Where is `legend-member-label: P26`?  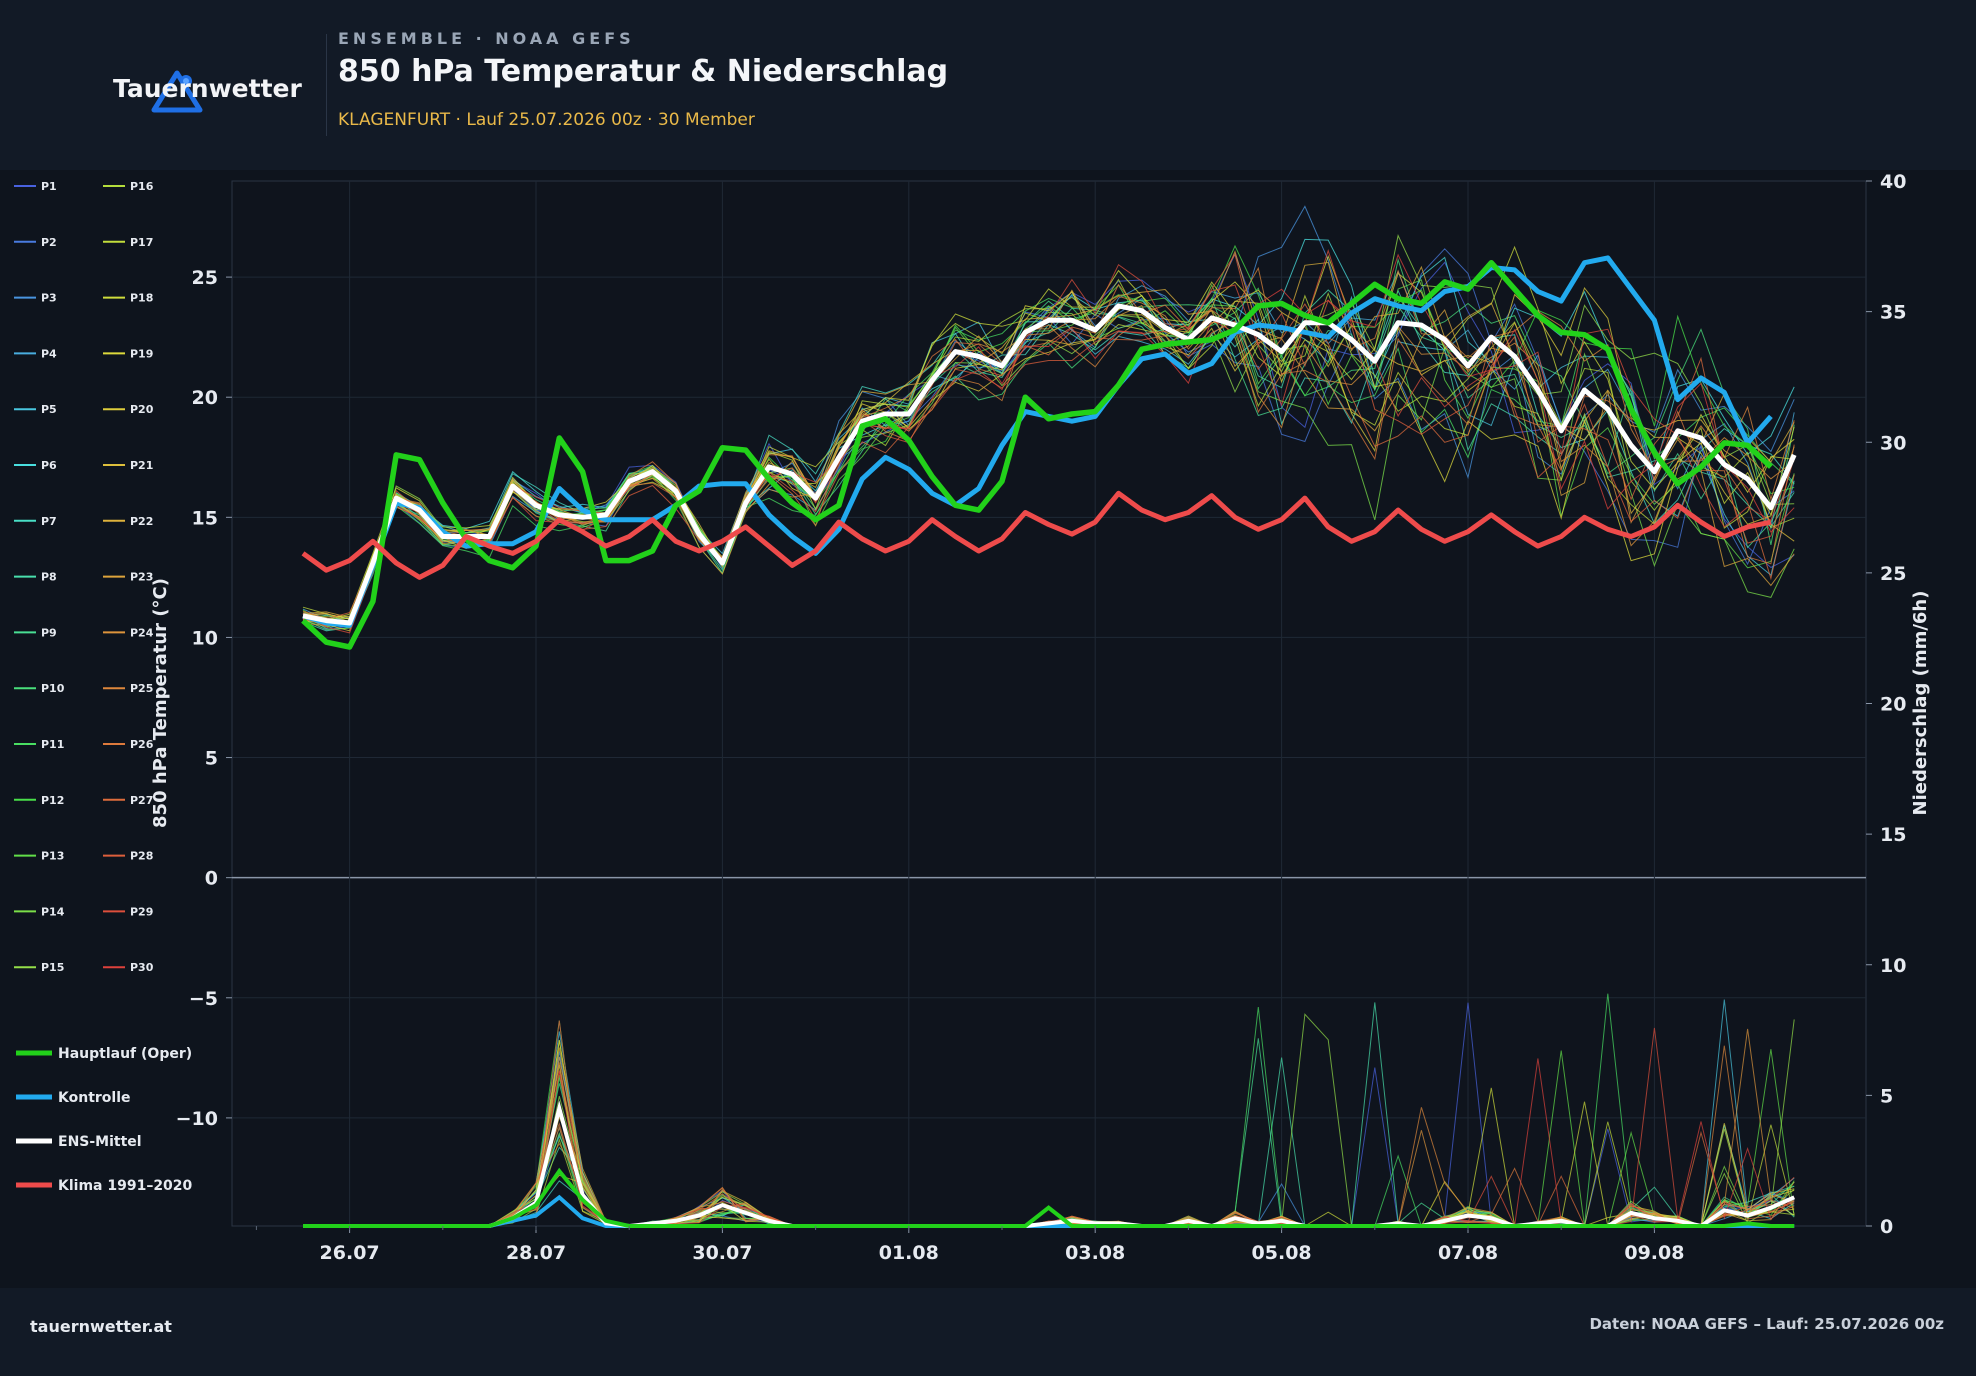
legend-member-label: P26 is located at coordinates (142, 744).